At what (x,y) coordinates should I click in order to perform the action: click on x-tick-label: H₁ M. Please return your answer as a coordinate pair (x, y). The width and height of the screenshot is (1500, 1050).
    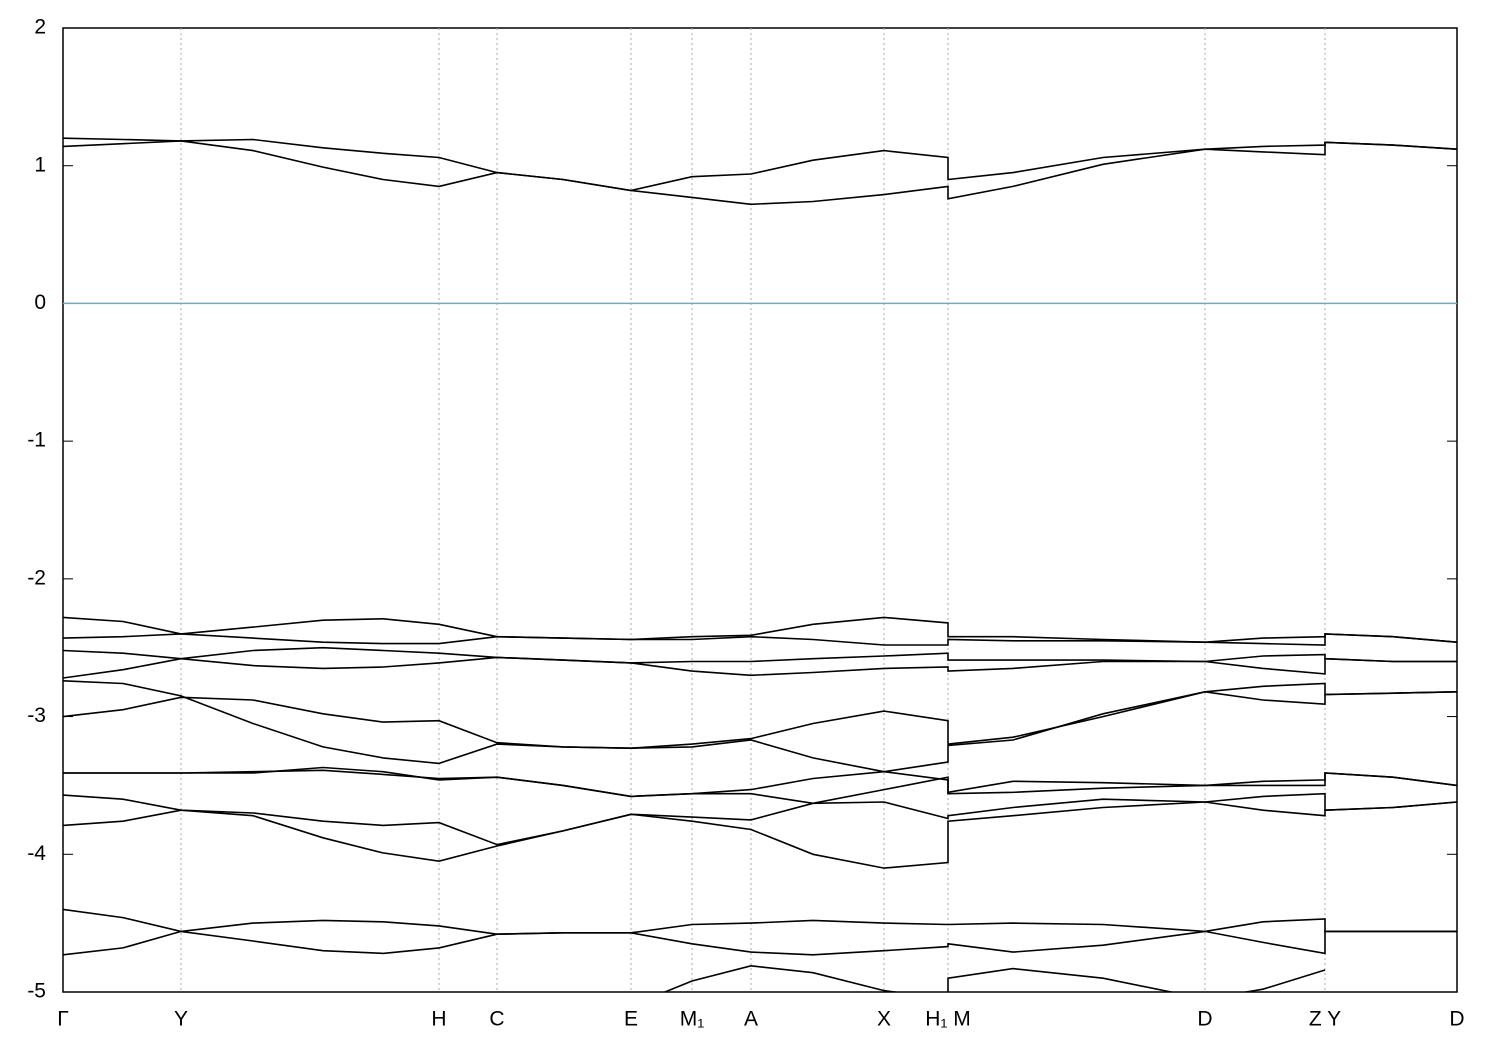
    Looking at the image, I should click on (948, 1019).